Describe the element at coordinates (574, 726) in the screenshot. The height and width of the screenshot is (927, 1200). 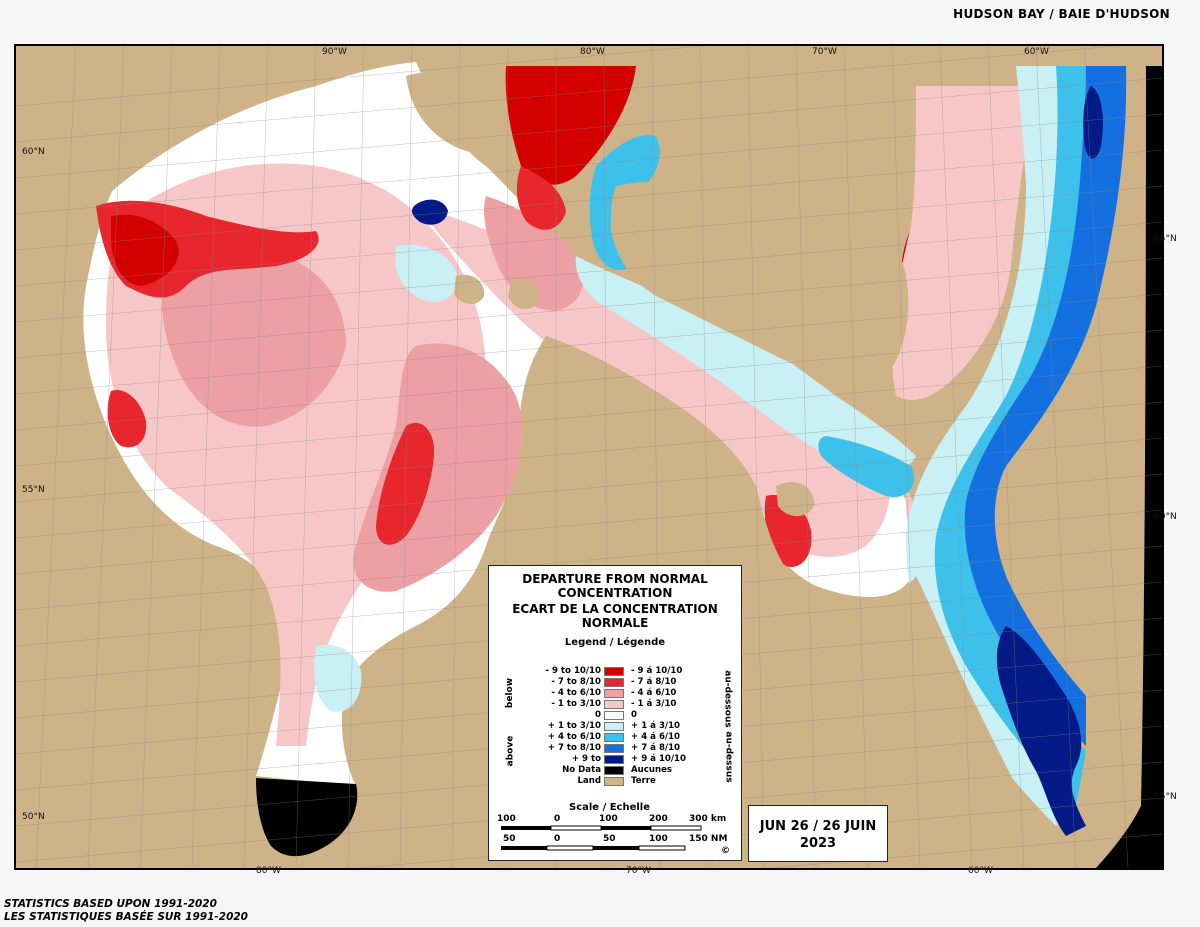
I see `legend-row-label-en: + 1 to 3/10` at that location.